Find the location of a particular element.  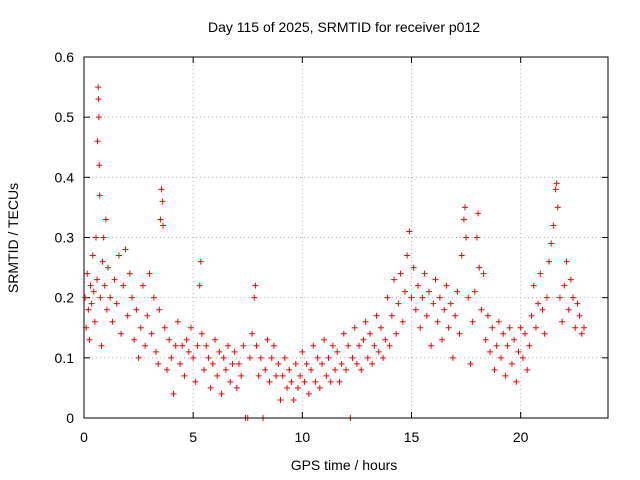

y-tick-label: 0.4 is located at coordinates (65, 177).